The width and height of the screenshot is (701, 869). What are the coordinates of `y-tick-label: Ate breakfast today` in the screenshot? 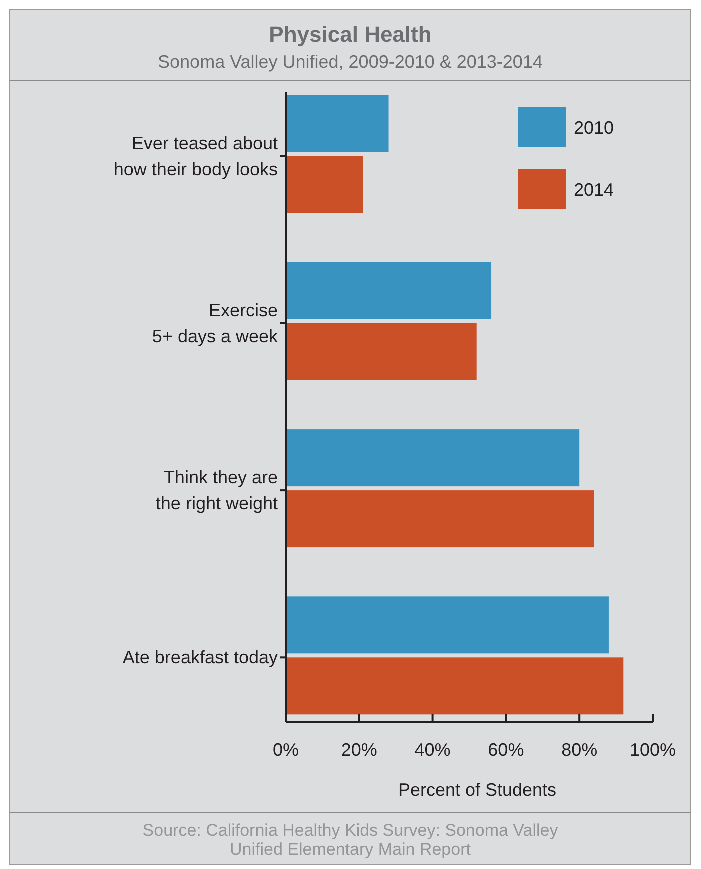 It's located at (200, 658).